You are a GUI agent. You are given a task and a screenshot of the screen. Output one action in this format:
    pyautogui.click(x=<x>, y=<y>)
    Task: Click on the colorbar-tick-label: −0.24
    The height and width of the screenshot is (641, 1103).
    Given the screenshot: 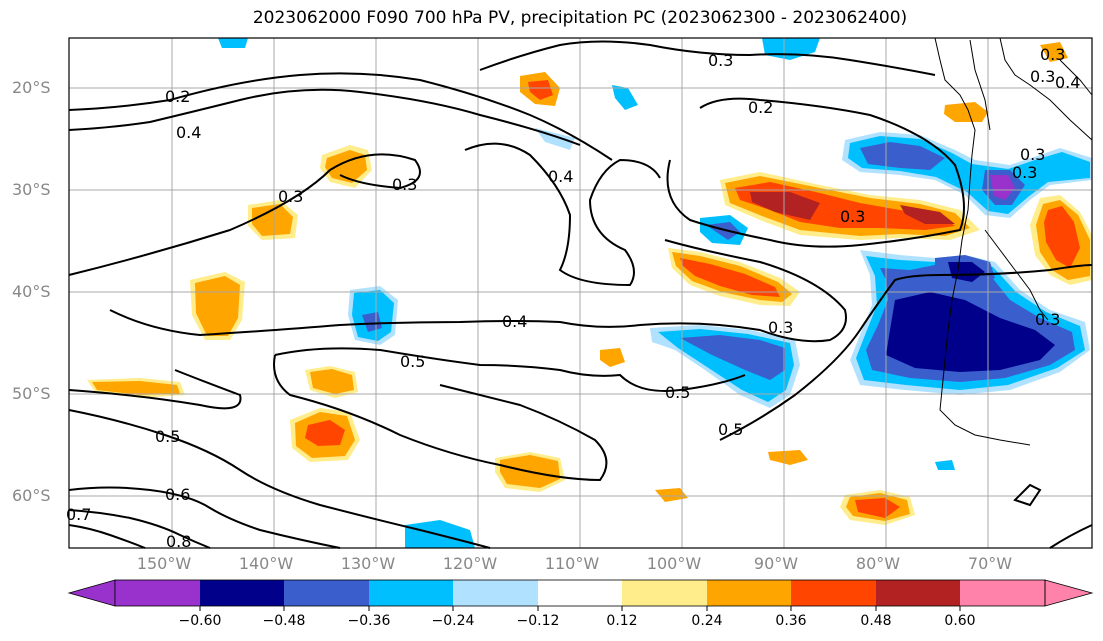 What is the action you would take?
    pyautogui.click(x=453, y=621)
    